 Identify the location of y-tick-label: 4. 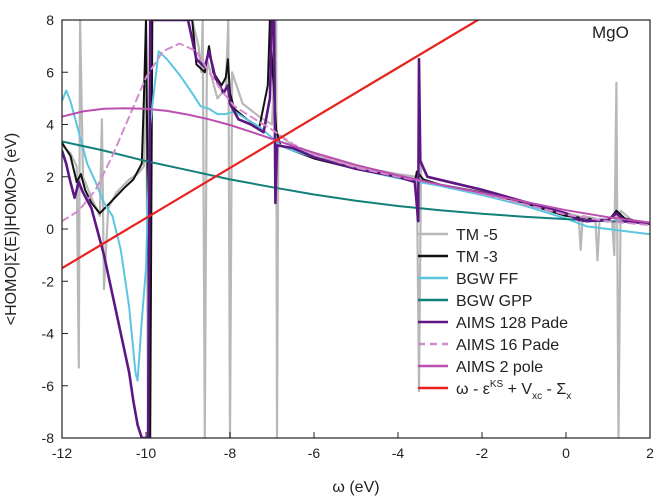
(50, 125).